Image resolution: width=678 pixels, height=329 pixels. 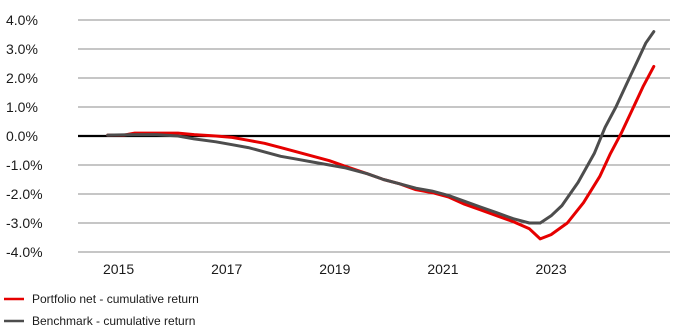 What do you see at coordinates (24, 194) in the screenshot?
I see `y-tick-label: -2.0%` at bounding box center [24, 194].